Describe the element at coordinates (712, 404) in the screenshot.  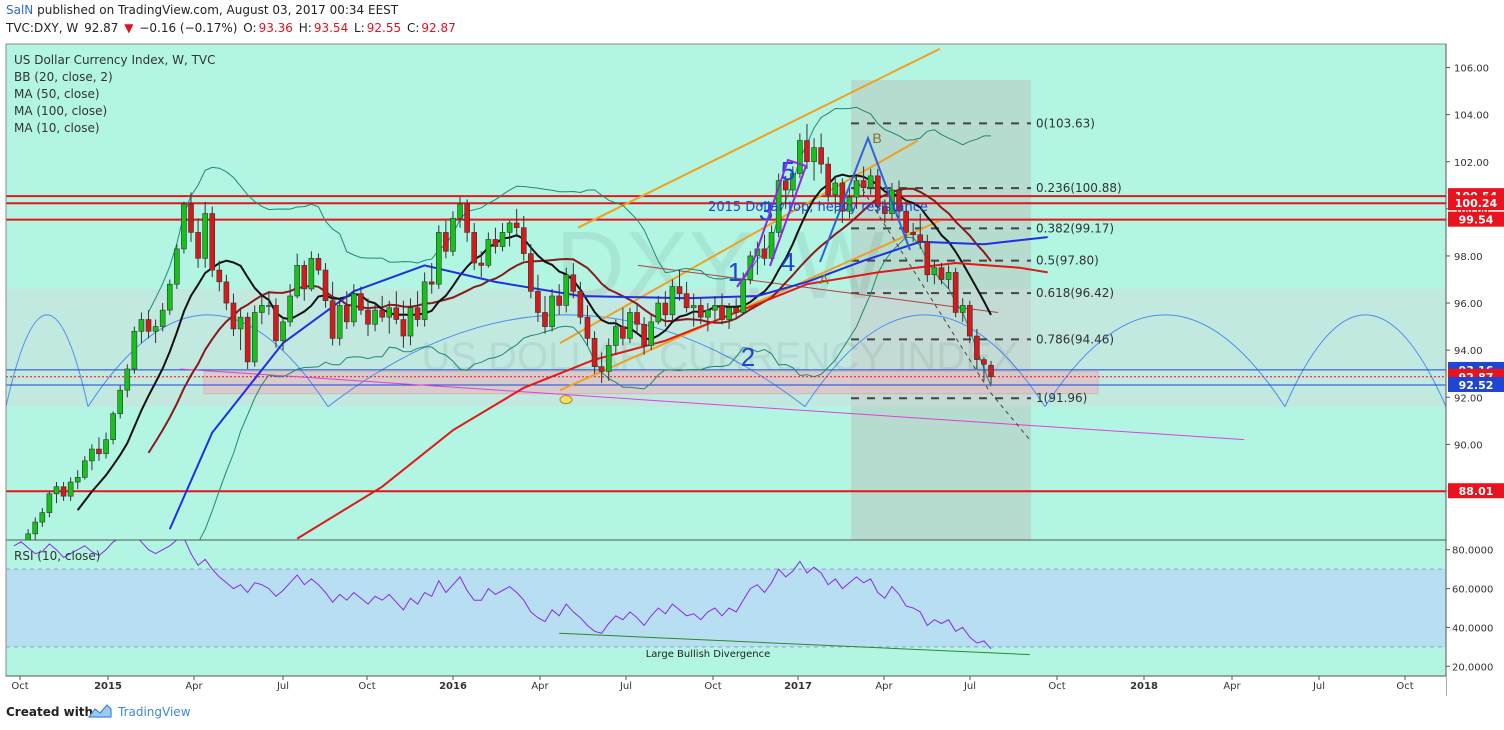
I see `magenta-trendline` at that location.